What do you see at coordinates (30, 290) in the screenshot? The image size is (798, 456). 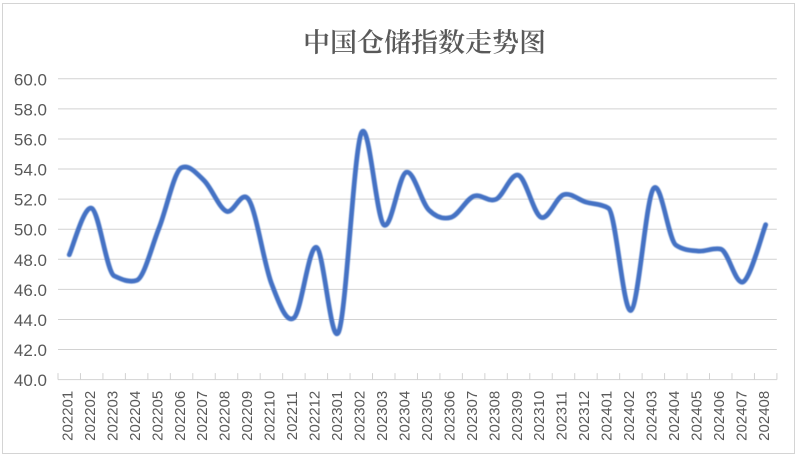 I see `svg-text: 46.0` at bounding box center [30, 290].